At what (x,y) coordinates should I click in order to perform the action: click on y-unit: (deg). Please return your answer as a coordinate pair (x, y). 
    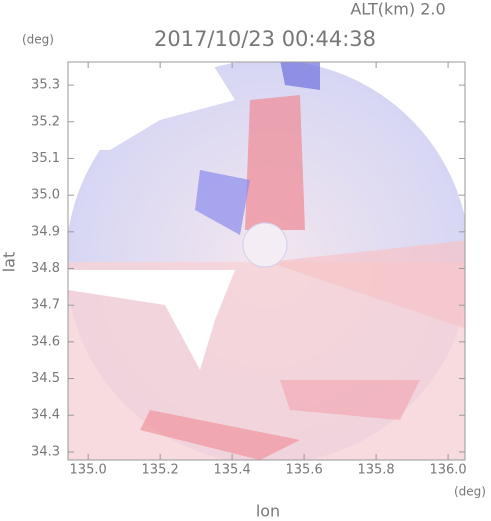
    Looking at the image, I should click on (38, 40).